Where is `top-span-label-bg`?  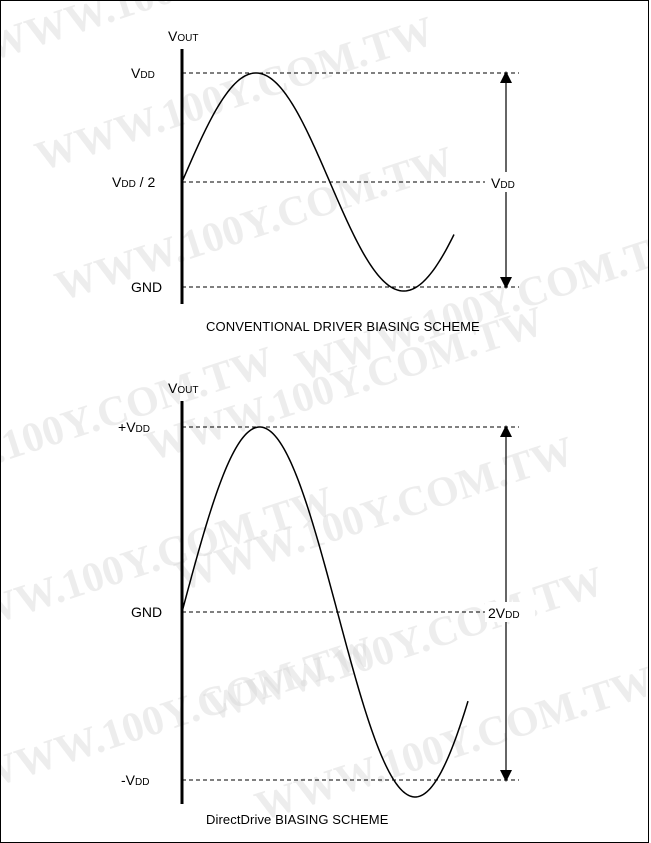 top-span-label-bg is located at coordinates (508, 182).